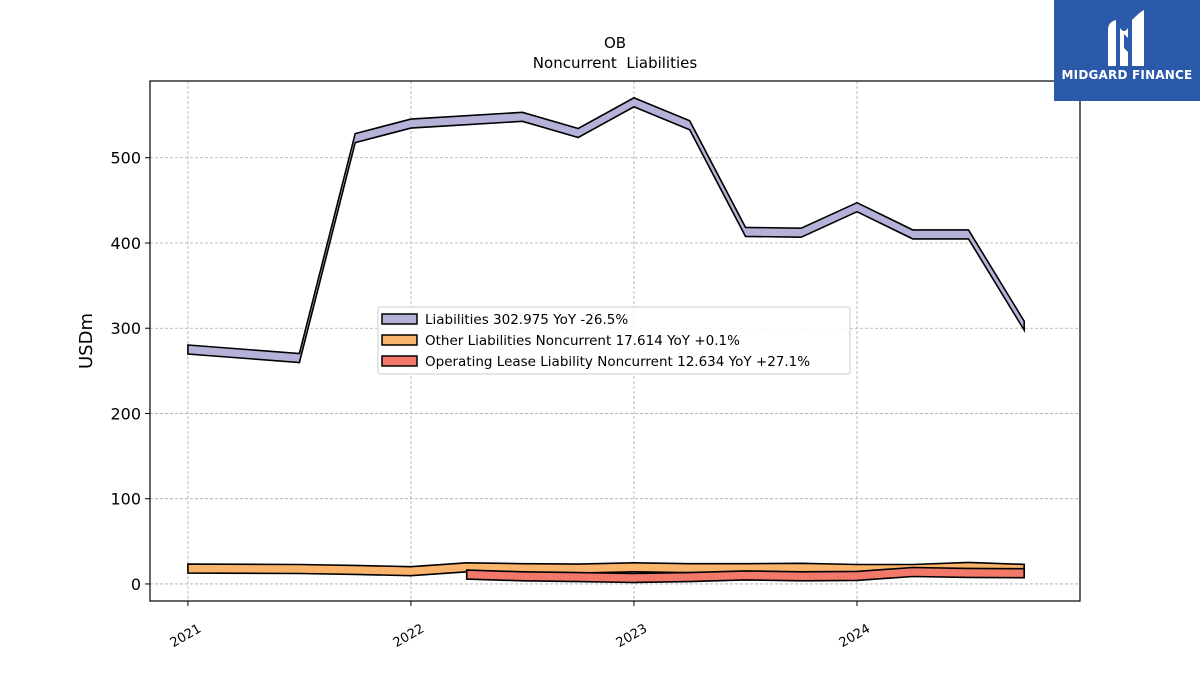 The height and width of the screenshot is (675, 1200). Describe the element at coordinates (526, 320) in the screenshot. I see `legend-label: Liabilities 302.975 YoY -26.5%` at that location.